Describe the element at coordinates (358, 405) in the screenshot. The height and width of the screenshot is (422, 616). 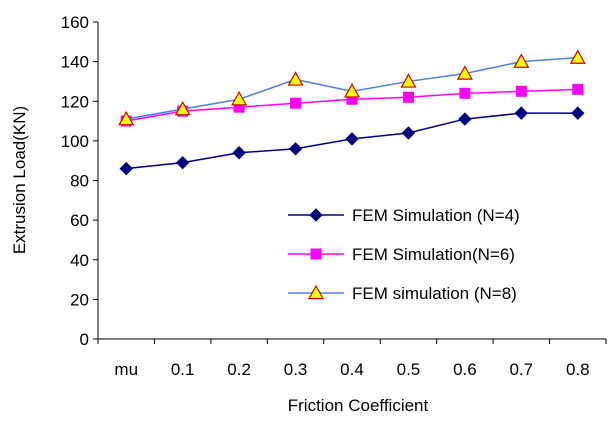
I see `x-axis-title: Friction Coefficient` at that location.